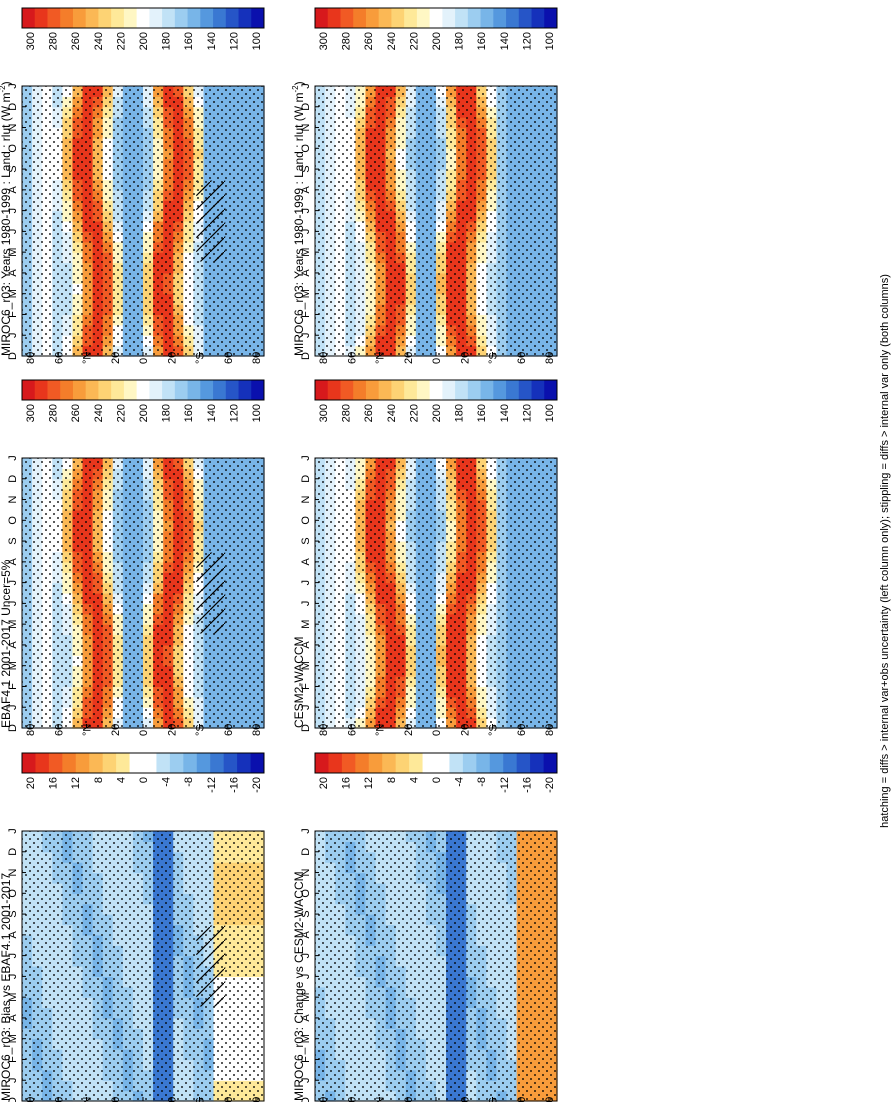  What do you see at coordinates (437, 780) in the screenshot?
I see `colorbar-tick: 0` at bounding box center [437, 780].